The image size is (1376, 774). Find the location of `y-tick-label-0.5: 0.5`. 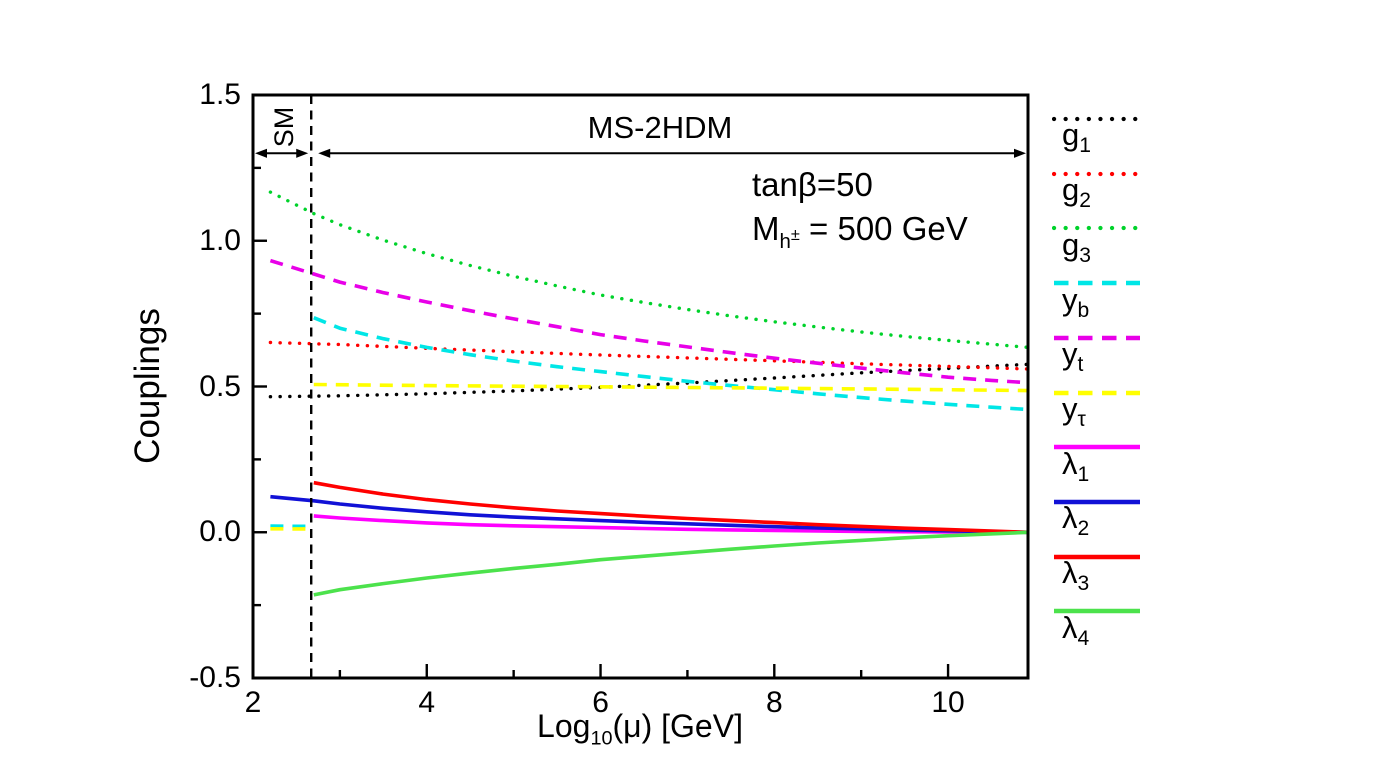

y-tick-label-0.5: 0.5 is located at coordinates (220, 386).